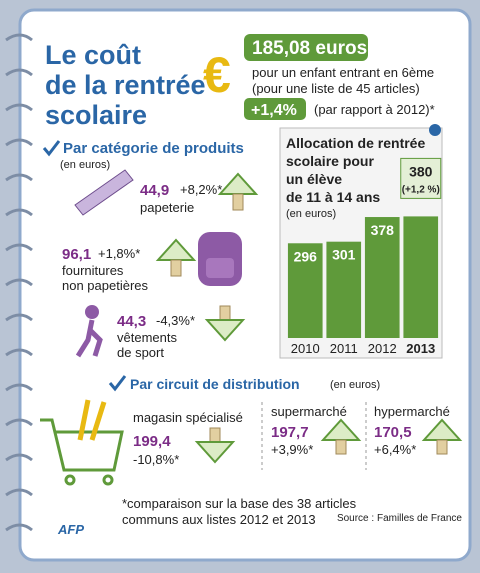  What do you see at coordinates (96, 115) in the screenshot?
I see `title-line: scolaire` at bounding box center [96, 115].